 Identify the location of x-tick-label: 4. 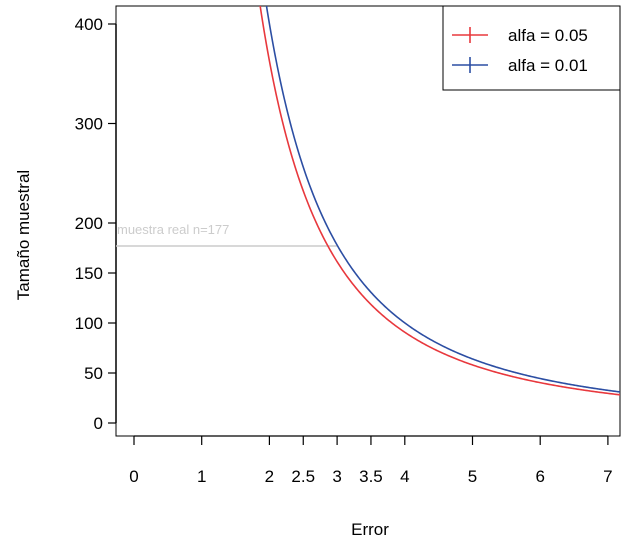
(404, 476).